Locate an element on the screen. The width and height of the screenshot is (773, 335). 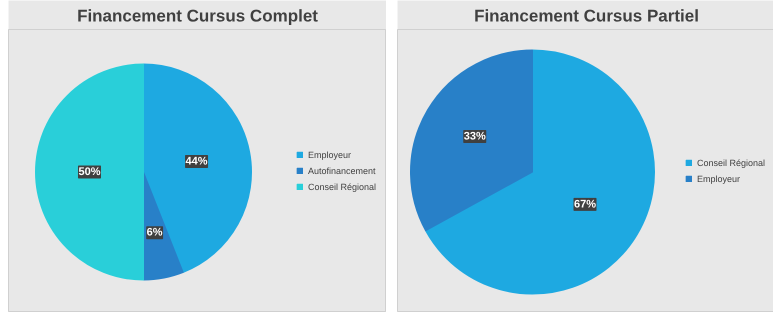
data-label: 33% is located at coordinates (475, 136).